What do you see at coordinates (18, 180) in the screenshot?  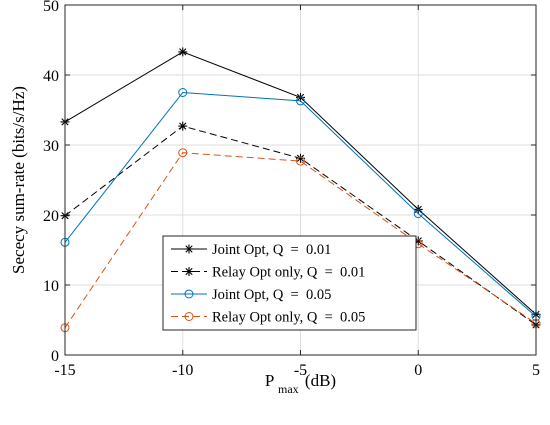 I see `y-axis-label: Sececy sum-rate (bits/s/Hz)` at bounding box center [18, 180].